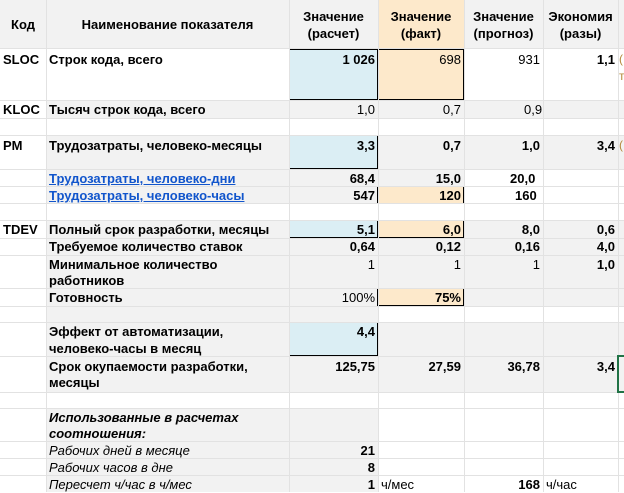 The height and width of the screenshot is (493, 624). Describe the element at coordinates (106, 59) in the screenshot. I see `name-sloc: Строк кода, всего` at that location.